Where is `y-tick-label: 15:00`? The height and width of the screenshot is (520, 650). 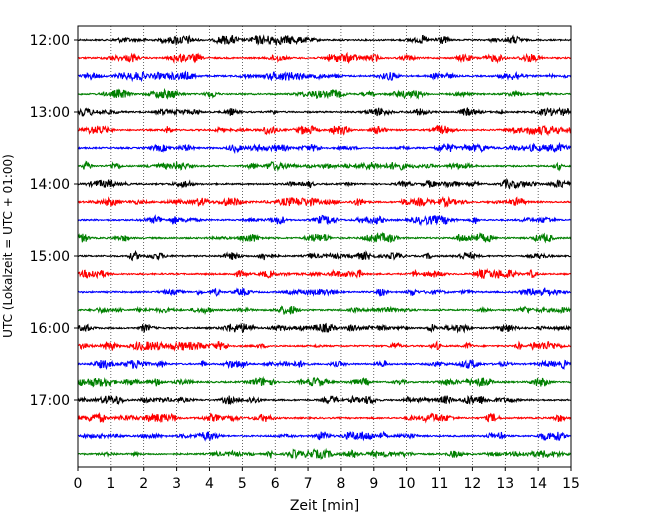
y-tick-label: 15:00 is located at coordinates (50, 257).